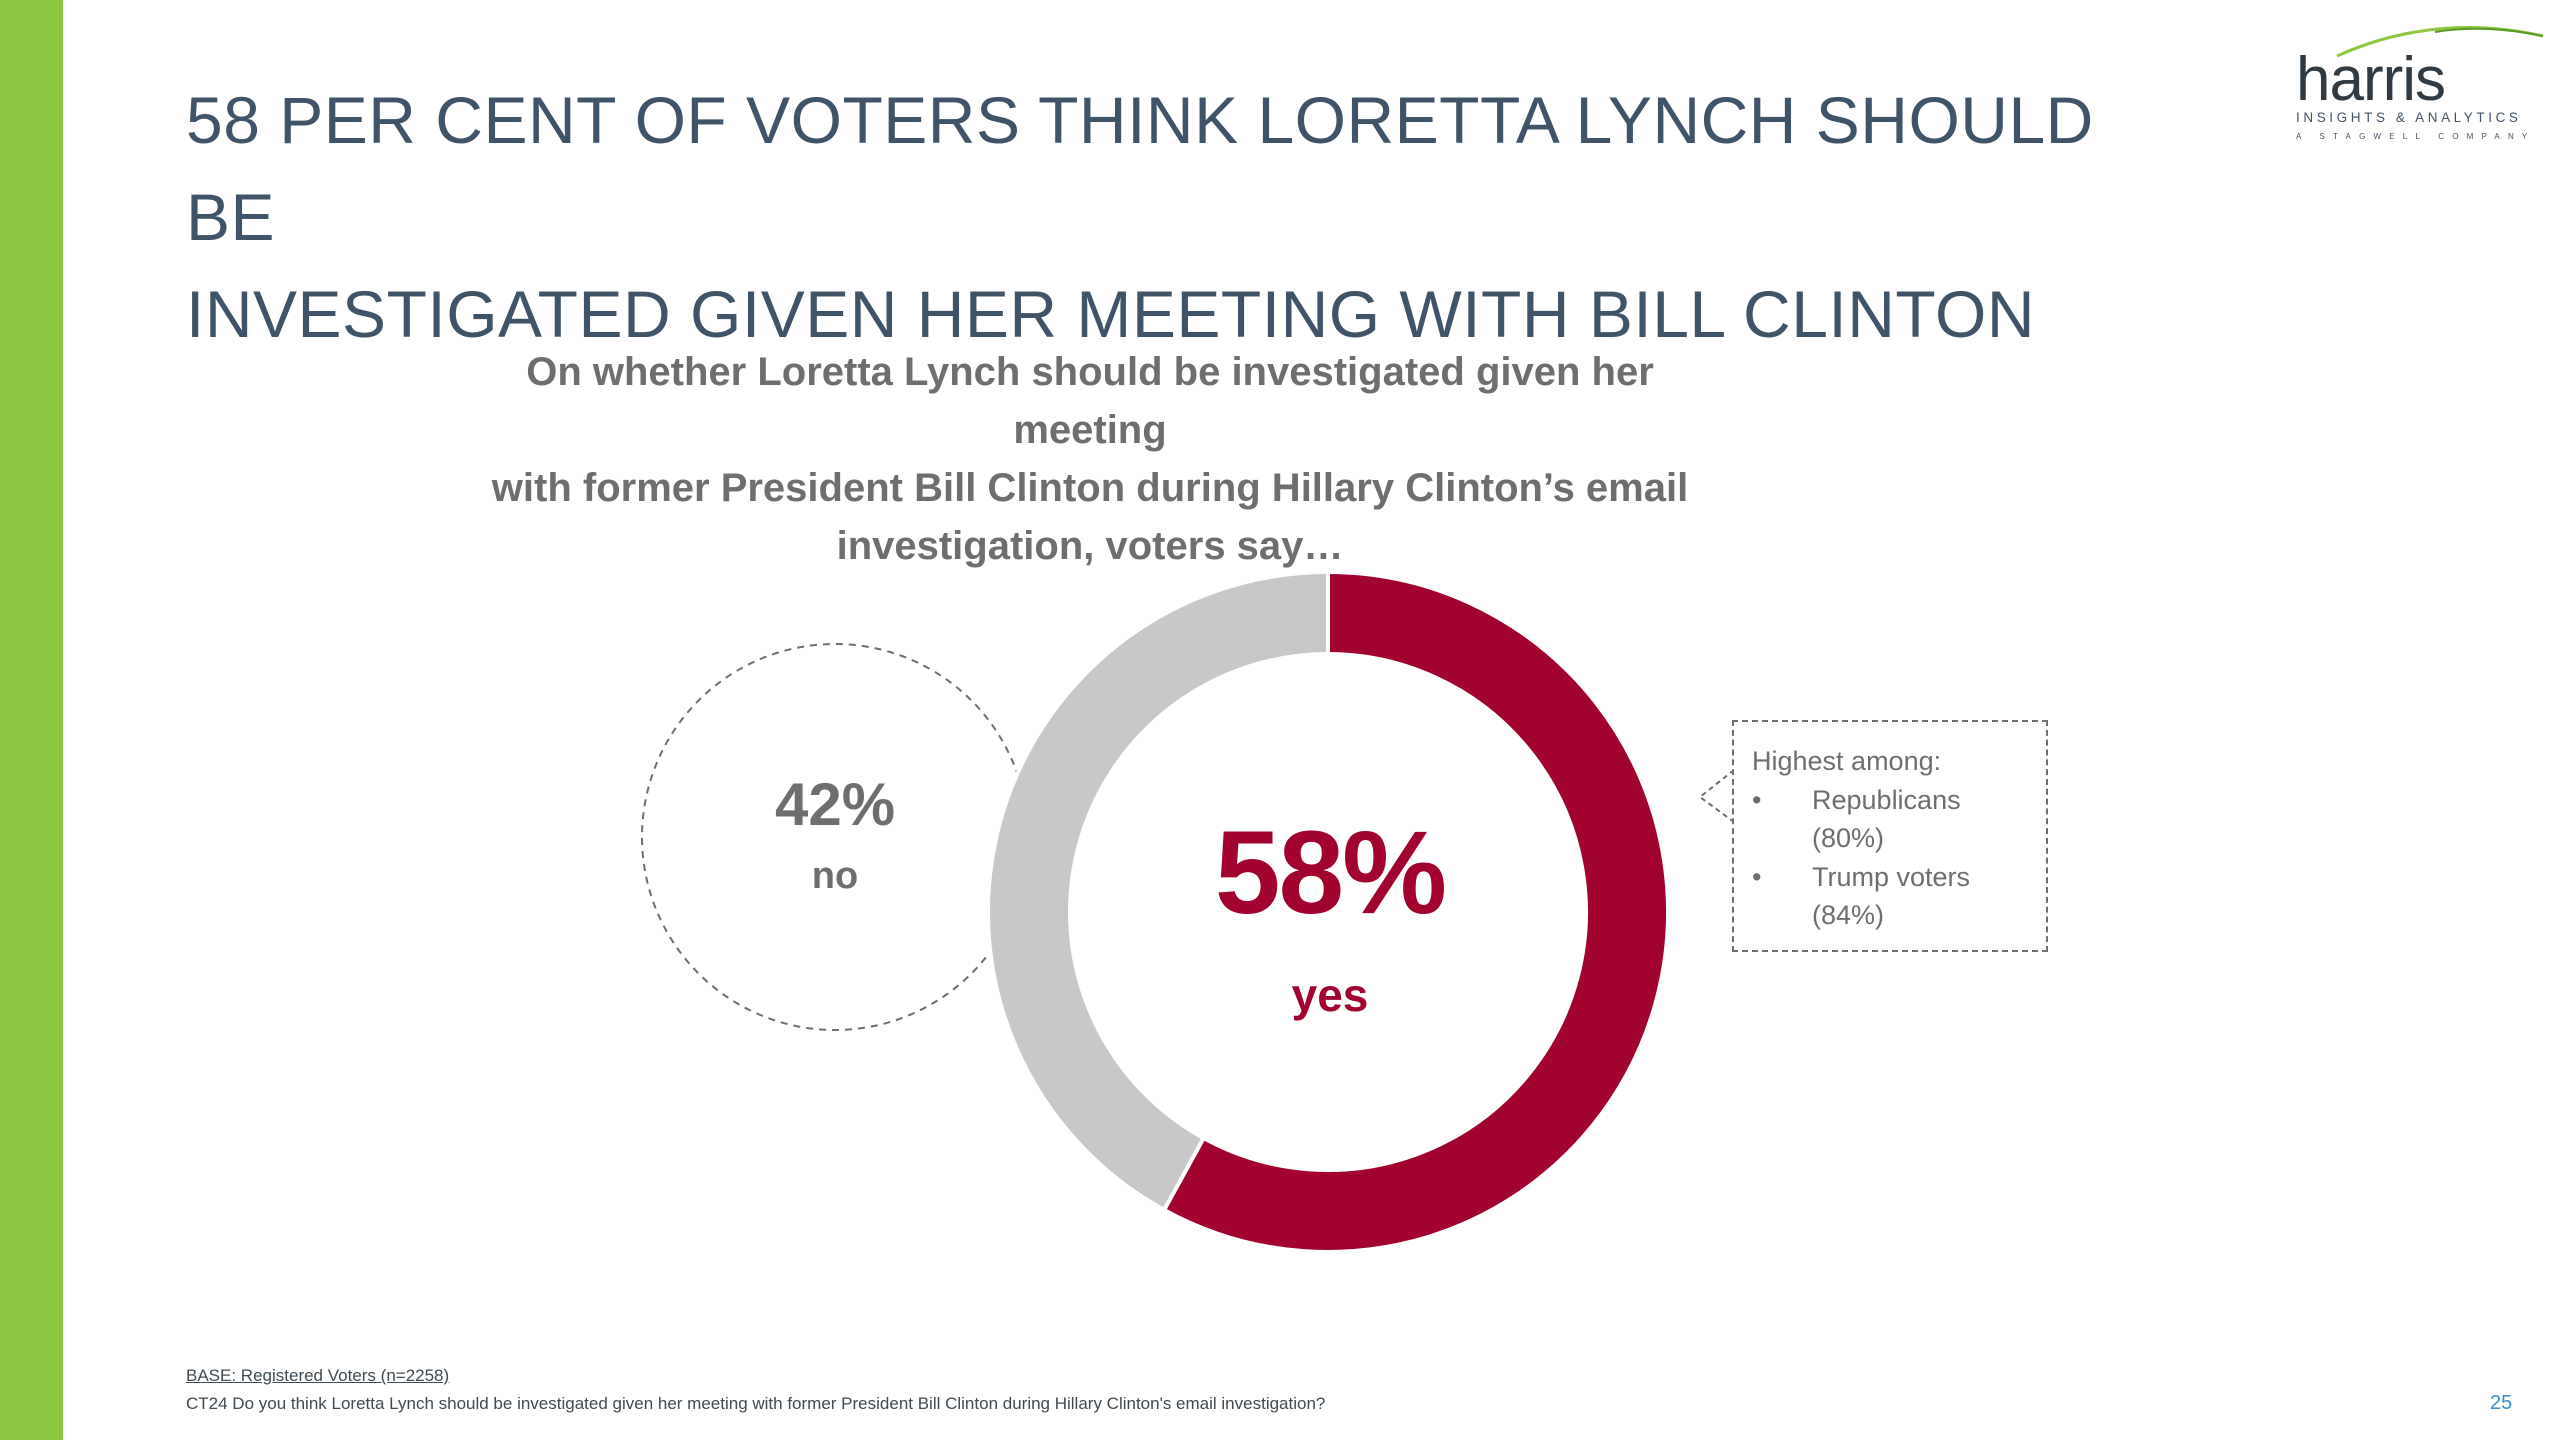  Describe the element at coordinates (1891, 876) in the screenshot. I see `callout-item-label: Trump voters` at that location.